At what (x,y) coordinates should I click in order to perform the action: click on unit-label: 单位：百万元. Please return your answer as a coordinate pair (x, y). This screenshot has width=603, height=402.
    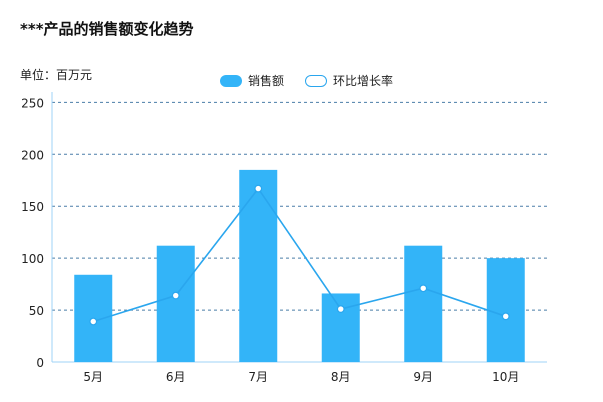
    Looking at the image, I should click on (56, 75).